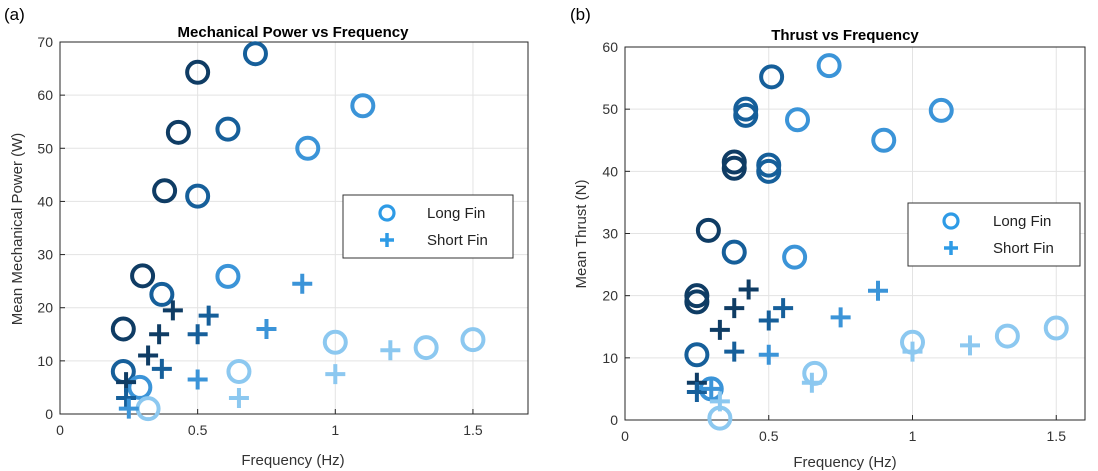 Image resolution: width=1098 pixels, height=471 pixels. I want to click on y-axis-label: Mean Mechanical Power (W), so click(17, 229).